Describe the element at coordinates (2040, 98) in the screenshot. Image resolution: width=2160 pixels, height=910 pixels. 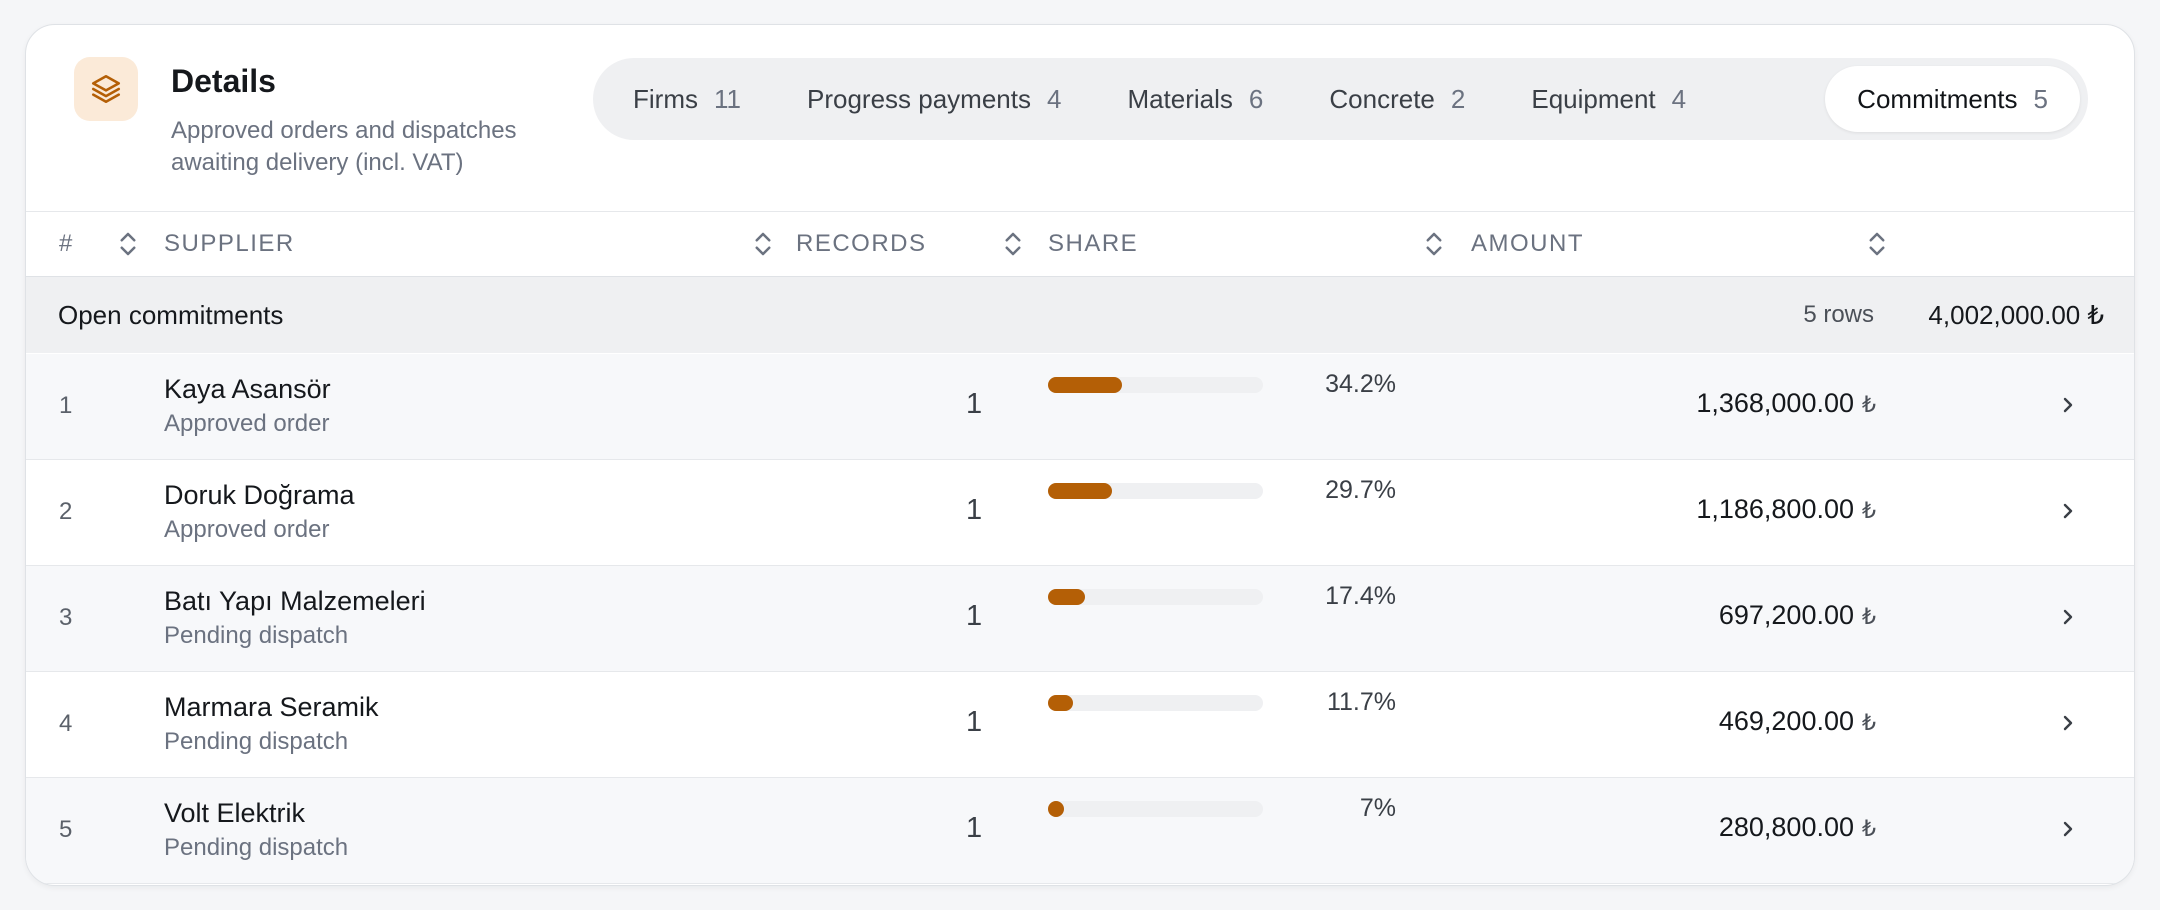
I see `tab-count: 5` at that location.